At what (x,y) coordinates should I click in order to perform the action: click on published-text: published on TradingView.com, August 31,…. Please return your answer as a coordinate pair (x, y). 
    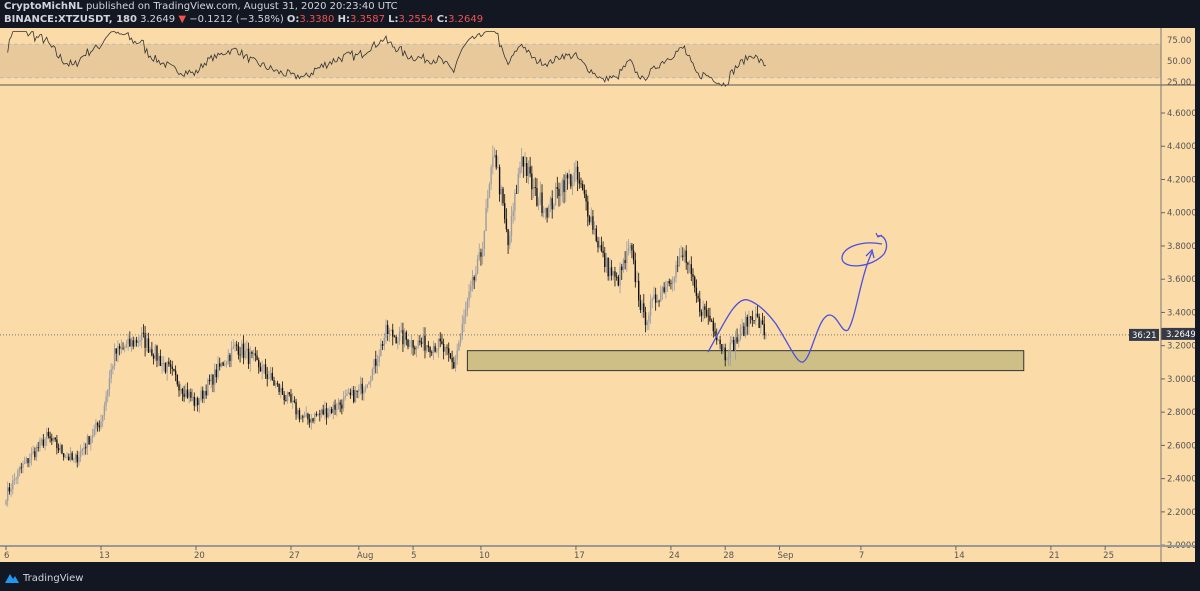
    Looking at the image, I should click on (241, 6).